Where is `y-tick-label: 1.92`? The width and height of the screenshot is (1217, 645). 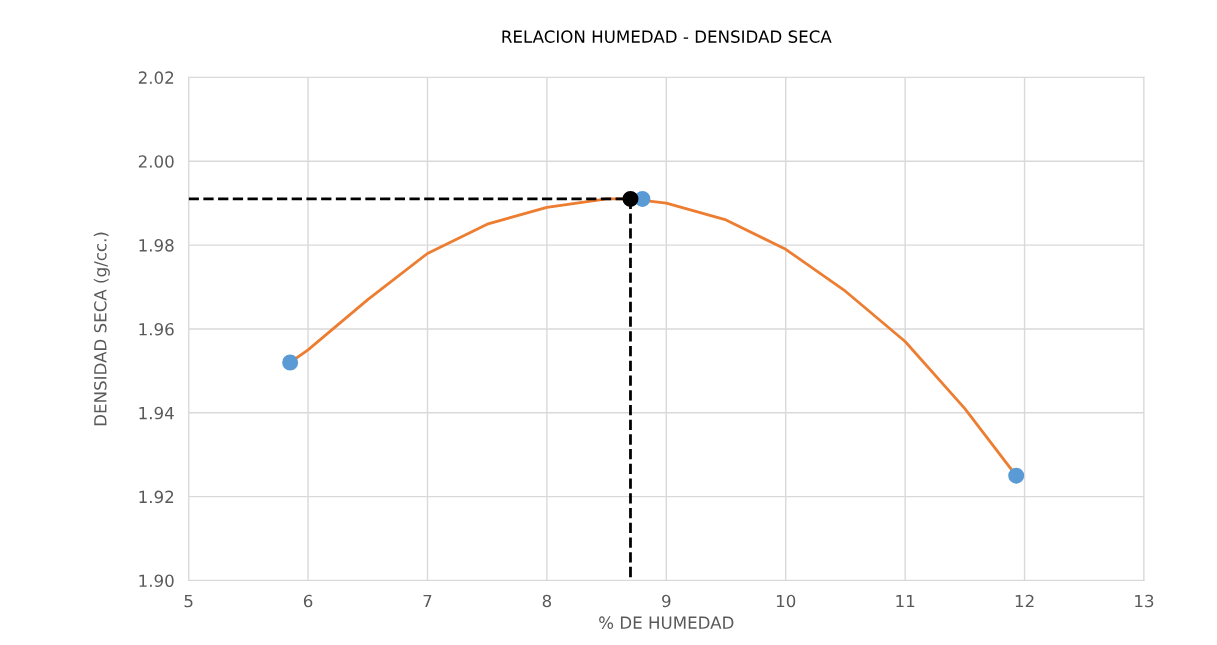
y-tick-label: 1.92 is located at coordinates (156, 497).